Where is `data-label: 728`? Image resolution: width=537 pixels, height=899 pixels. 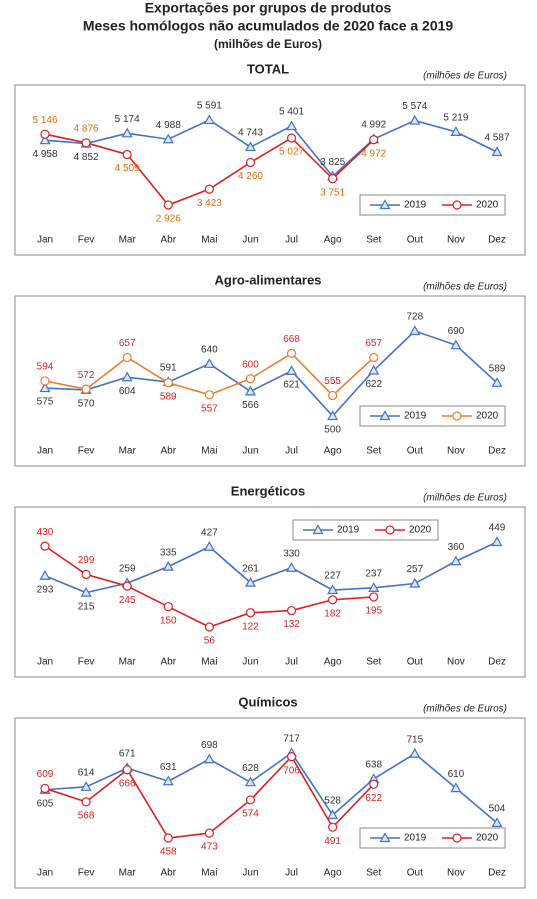 data-label: 728 is located at coordinates (414, 317).